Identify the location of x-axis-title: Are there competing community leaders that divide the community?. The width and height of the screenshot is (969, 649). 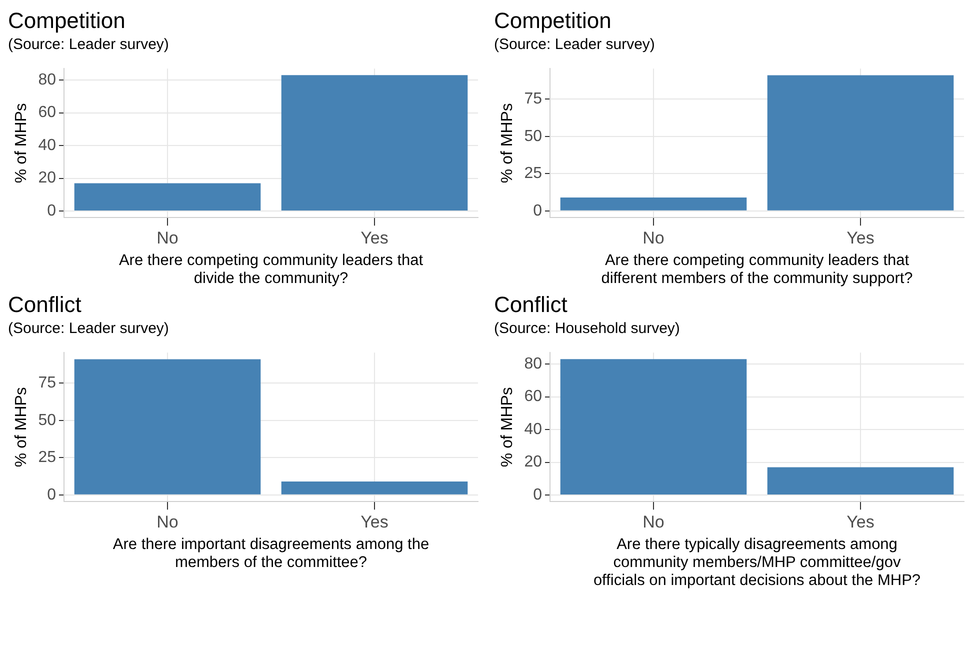
(271, 270).